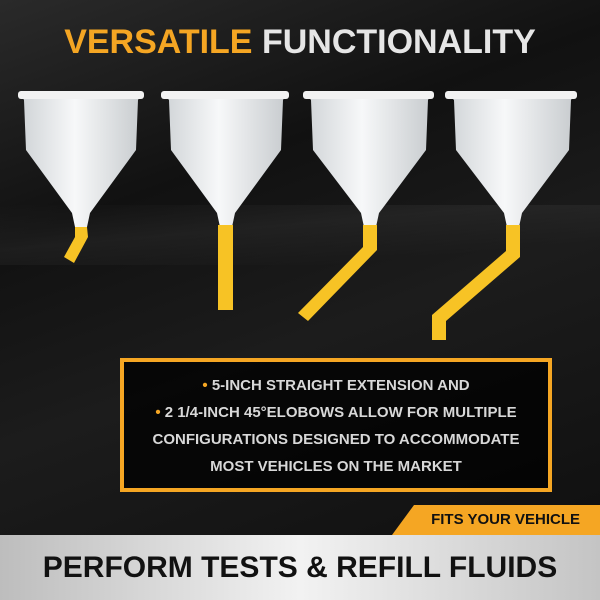 This screenshot has height=600, width=600. Describe the element at coordinates (496, 520) in the screenshot. I see `fits-vehicle-tab: FITS YOUR VEHICLE` at that location.